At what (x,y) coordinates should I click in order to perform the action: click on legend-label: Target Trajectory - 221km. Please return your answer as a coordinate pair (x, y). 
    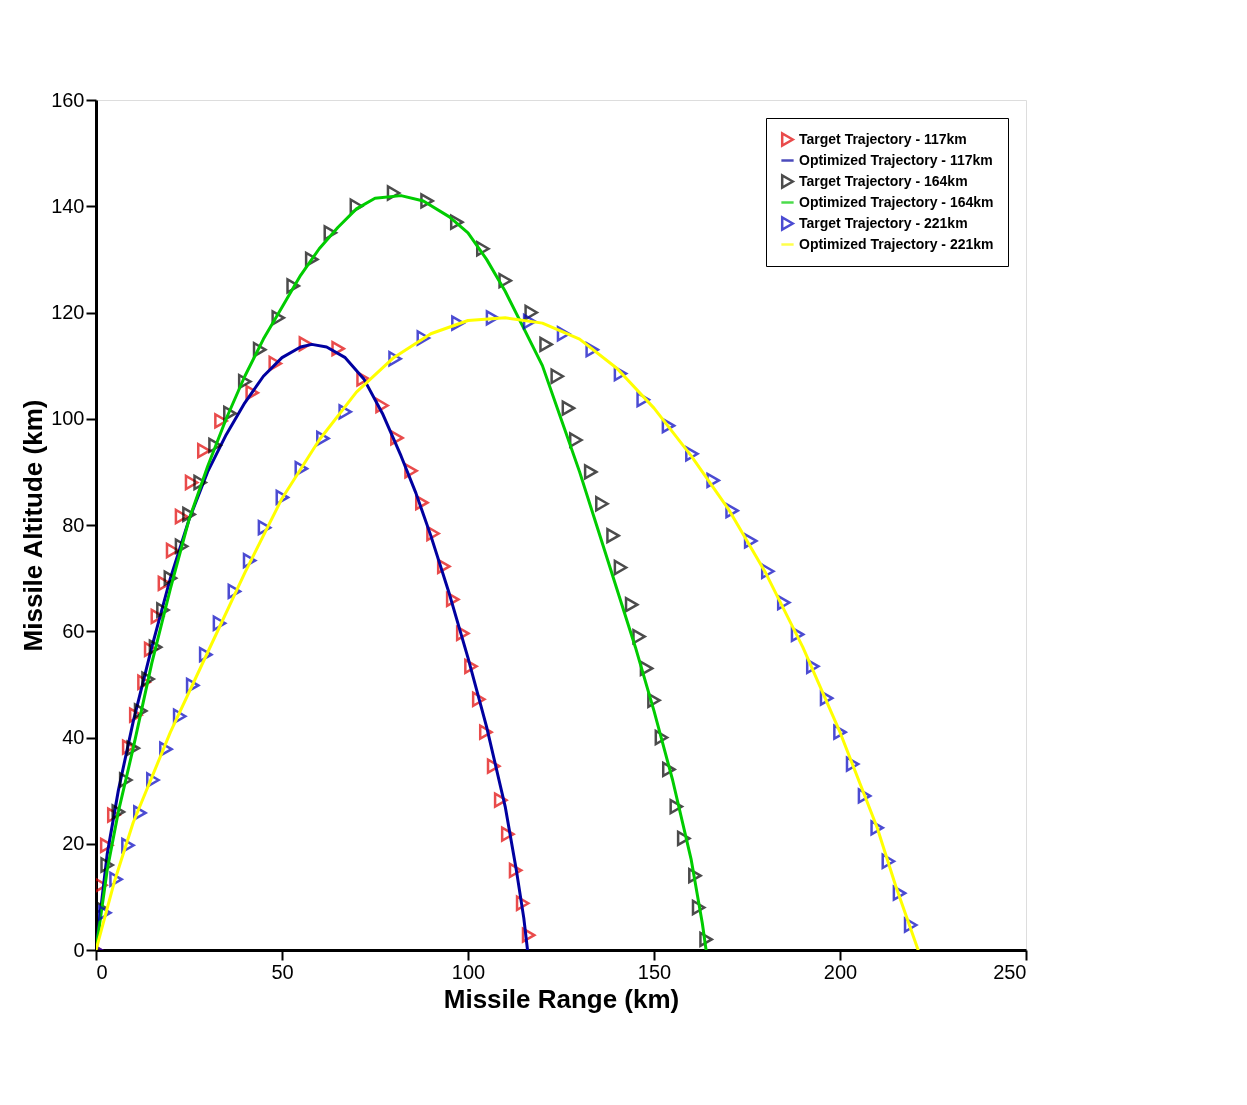
    Looking at the image, I should click on (883, 222).